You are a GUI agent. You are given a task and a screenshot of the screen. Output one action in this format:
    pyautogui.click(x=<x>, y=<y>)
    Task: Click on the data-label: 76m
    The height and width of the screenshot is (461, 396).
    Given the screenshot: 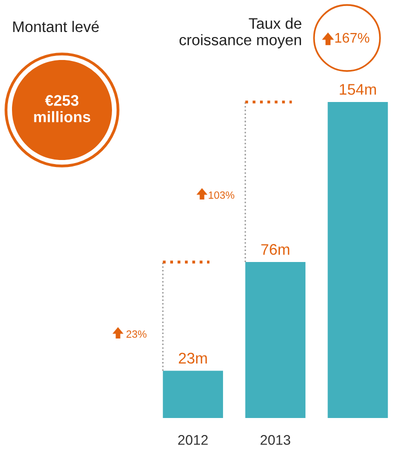 What is the action you would take?
    pyautogui.click(x=275, y=249)
    